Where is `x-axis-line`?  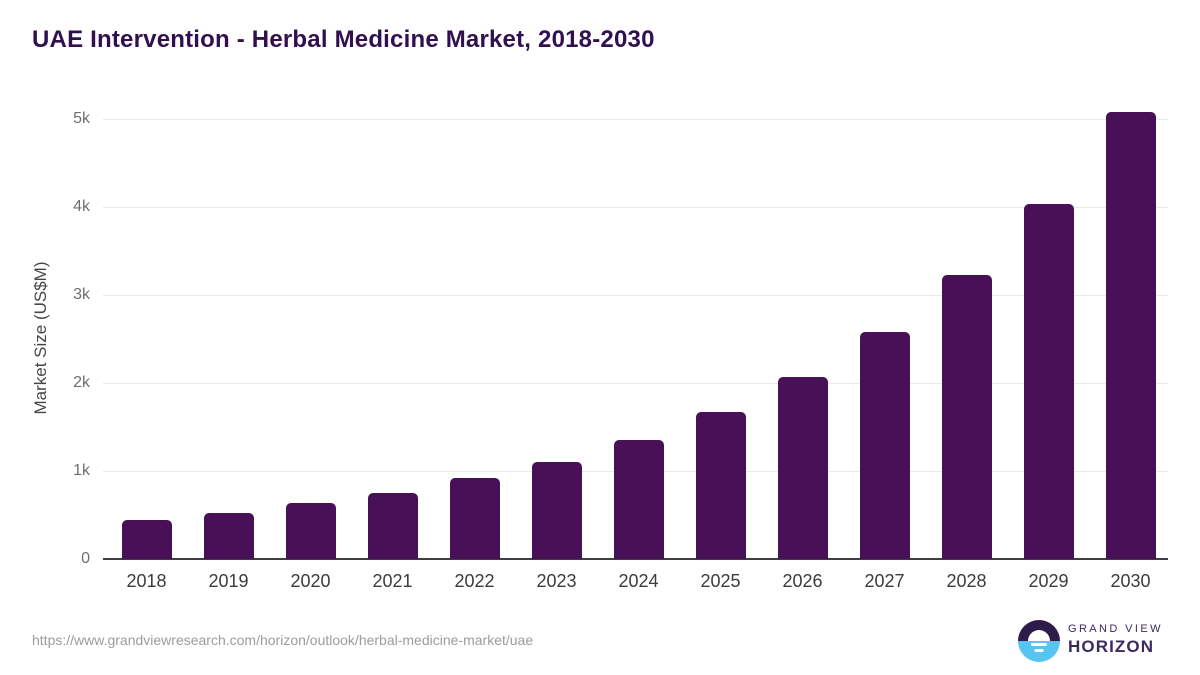 x-axis-line is located at coordinates (635, 559).